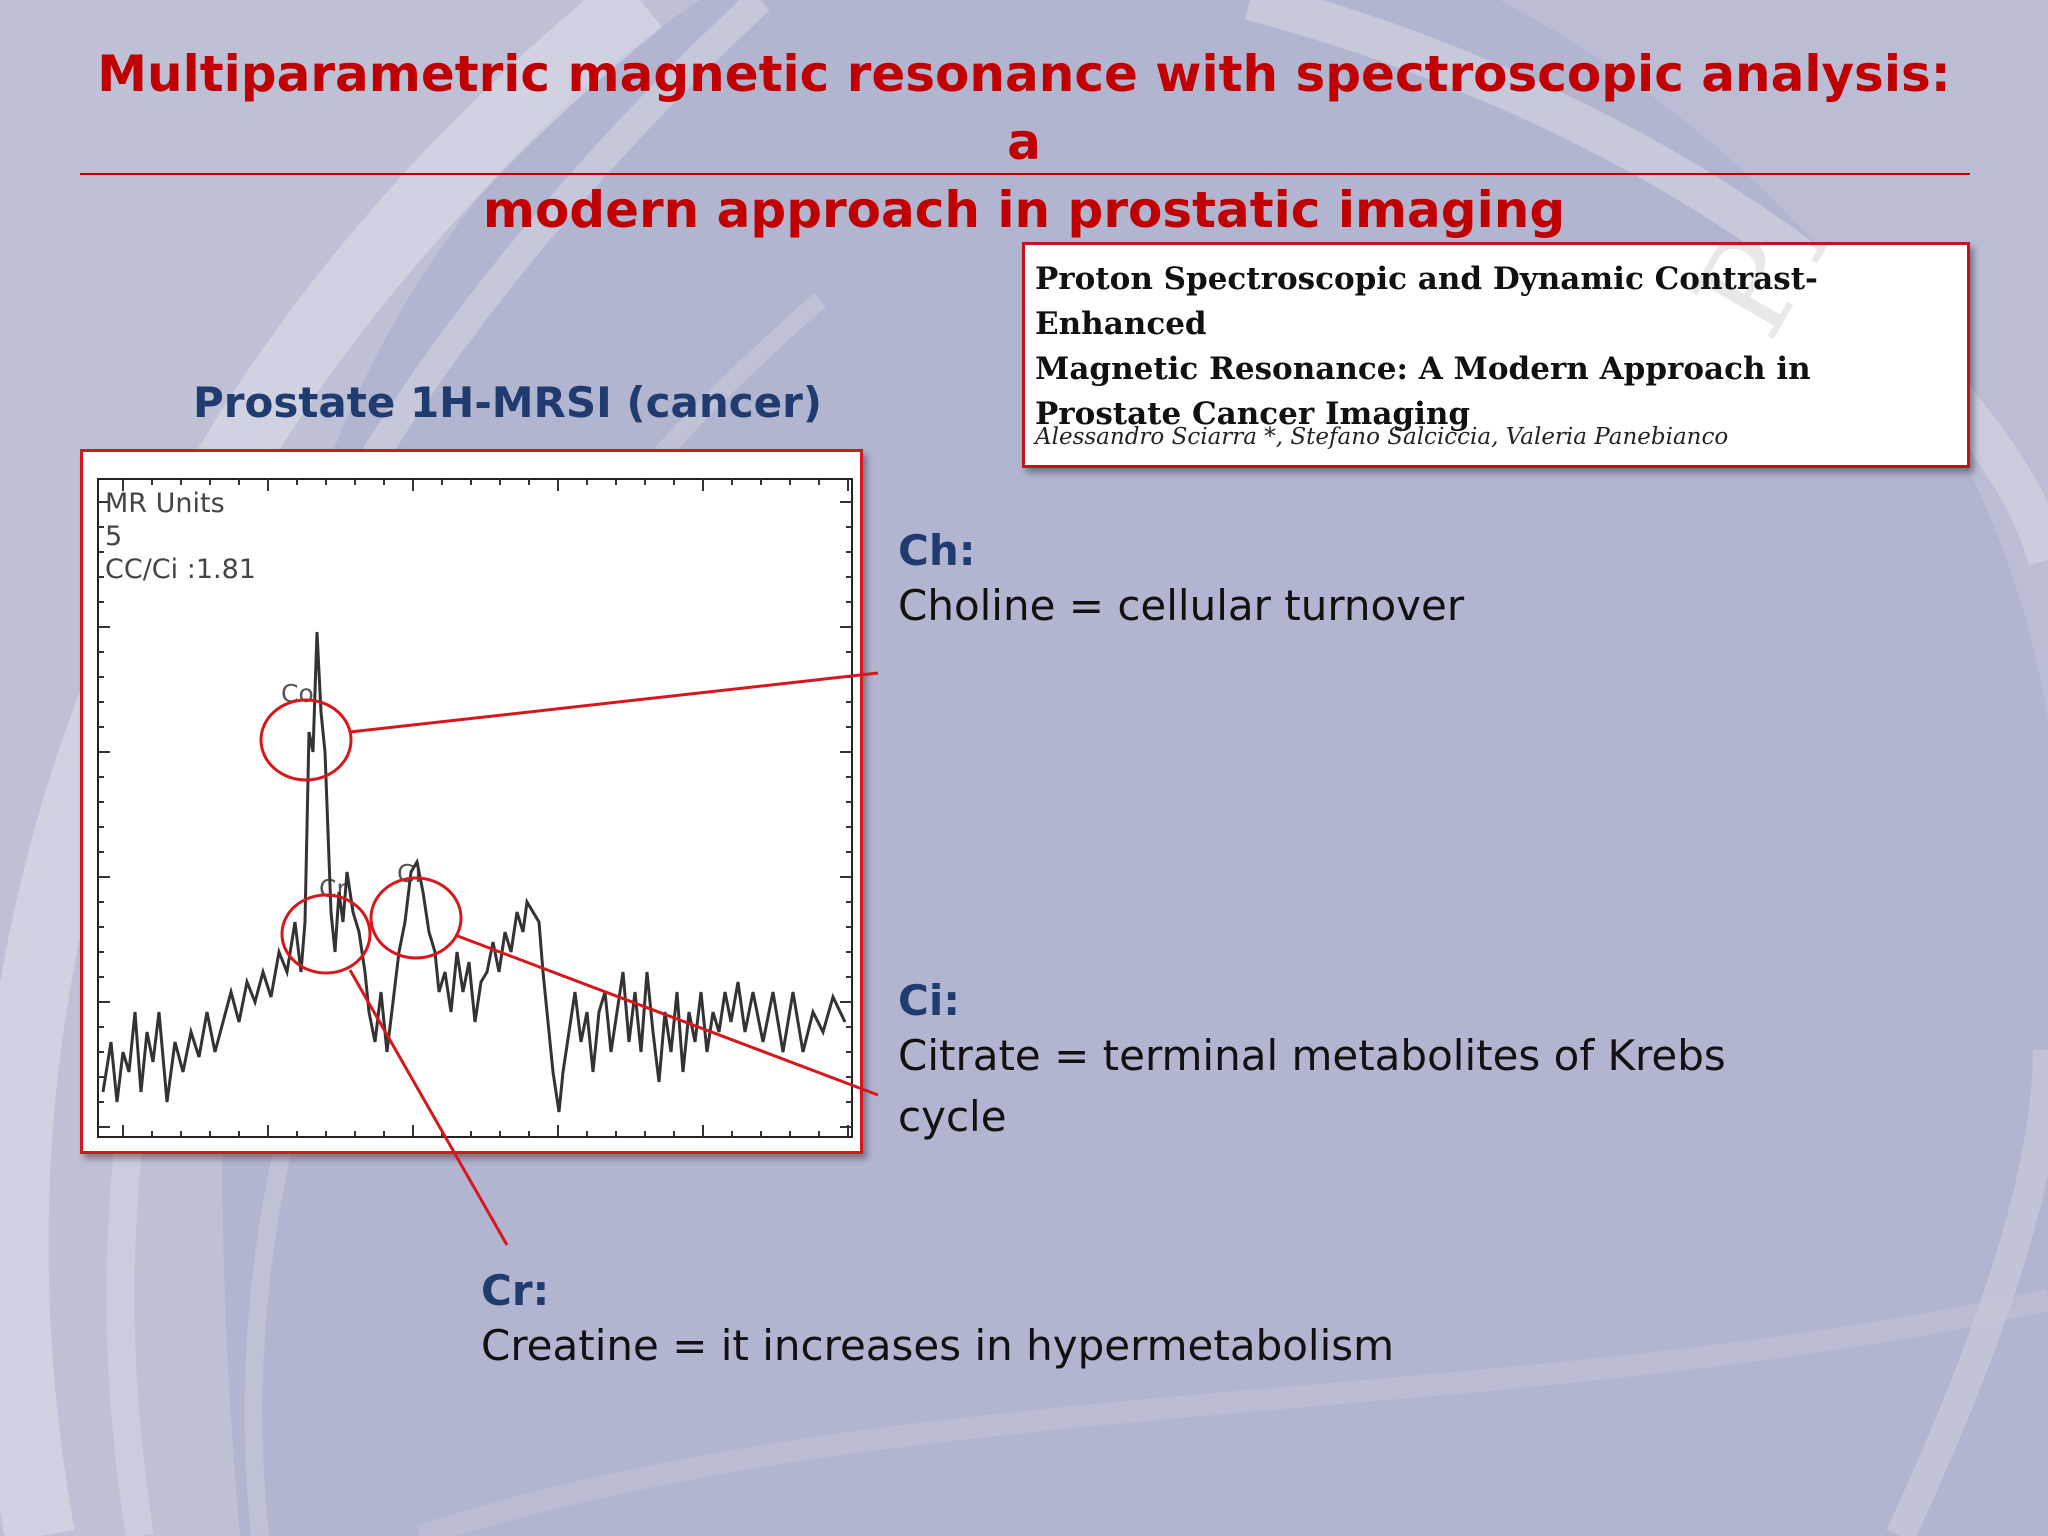 The height and width of the screenshot is (1536, 2048). I want to click on spectrum-header-units: MR Units, so click(165, 503).